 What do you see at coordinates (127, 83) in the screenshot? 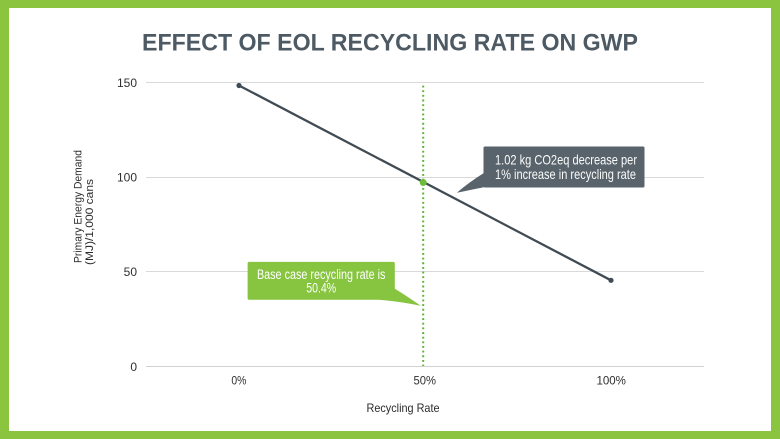
I see `svg-text: 150` at bounding box center [127, 83].